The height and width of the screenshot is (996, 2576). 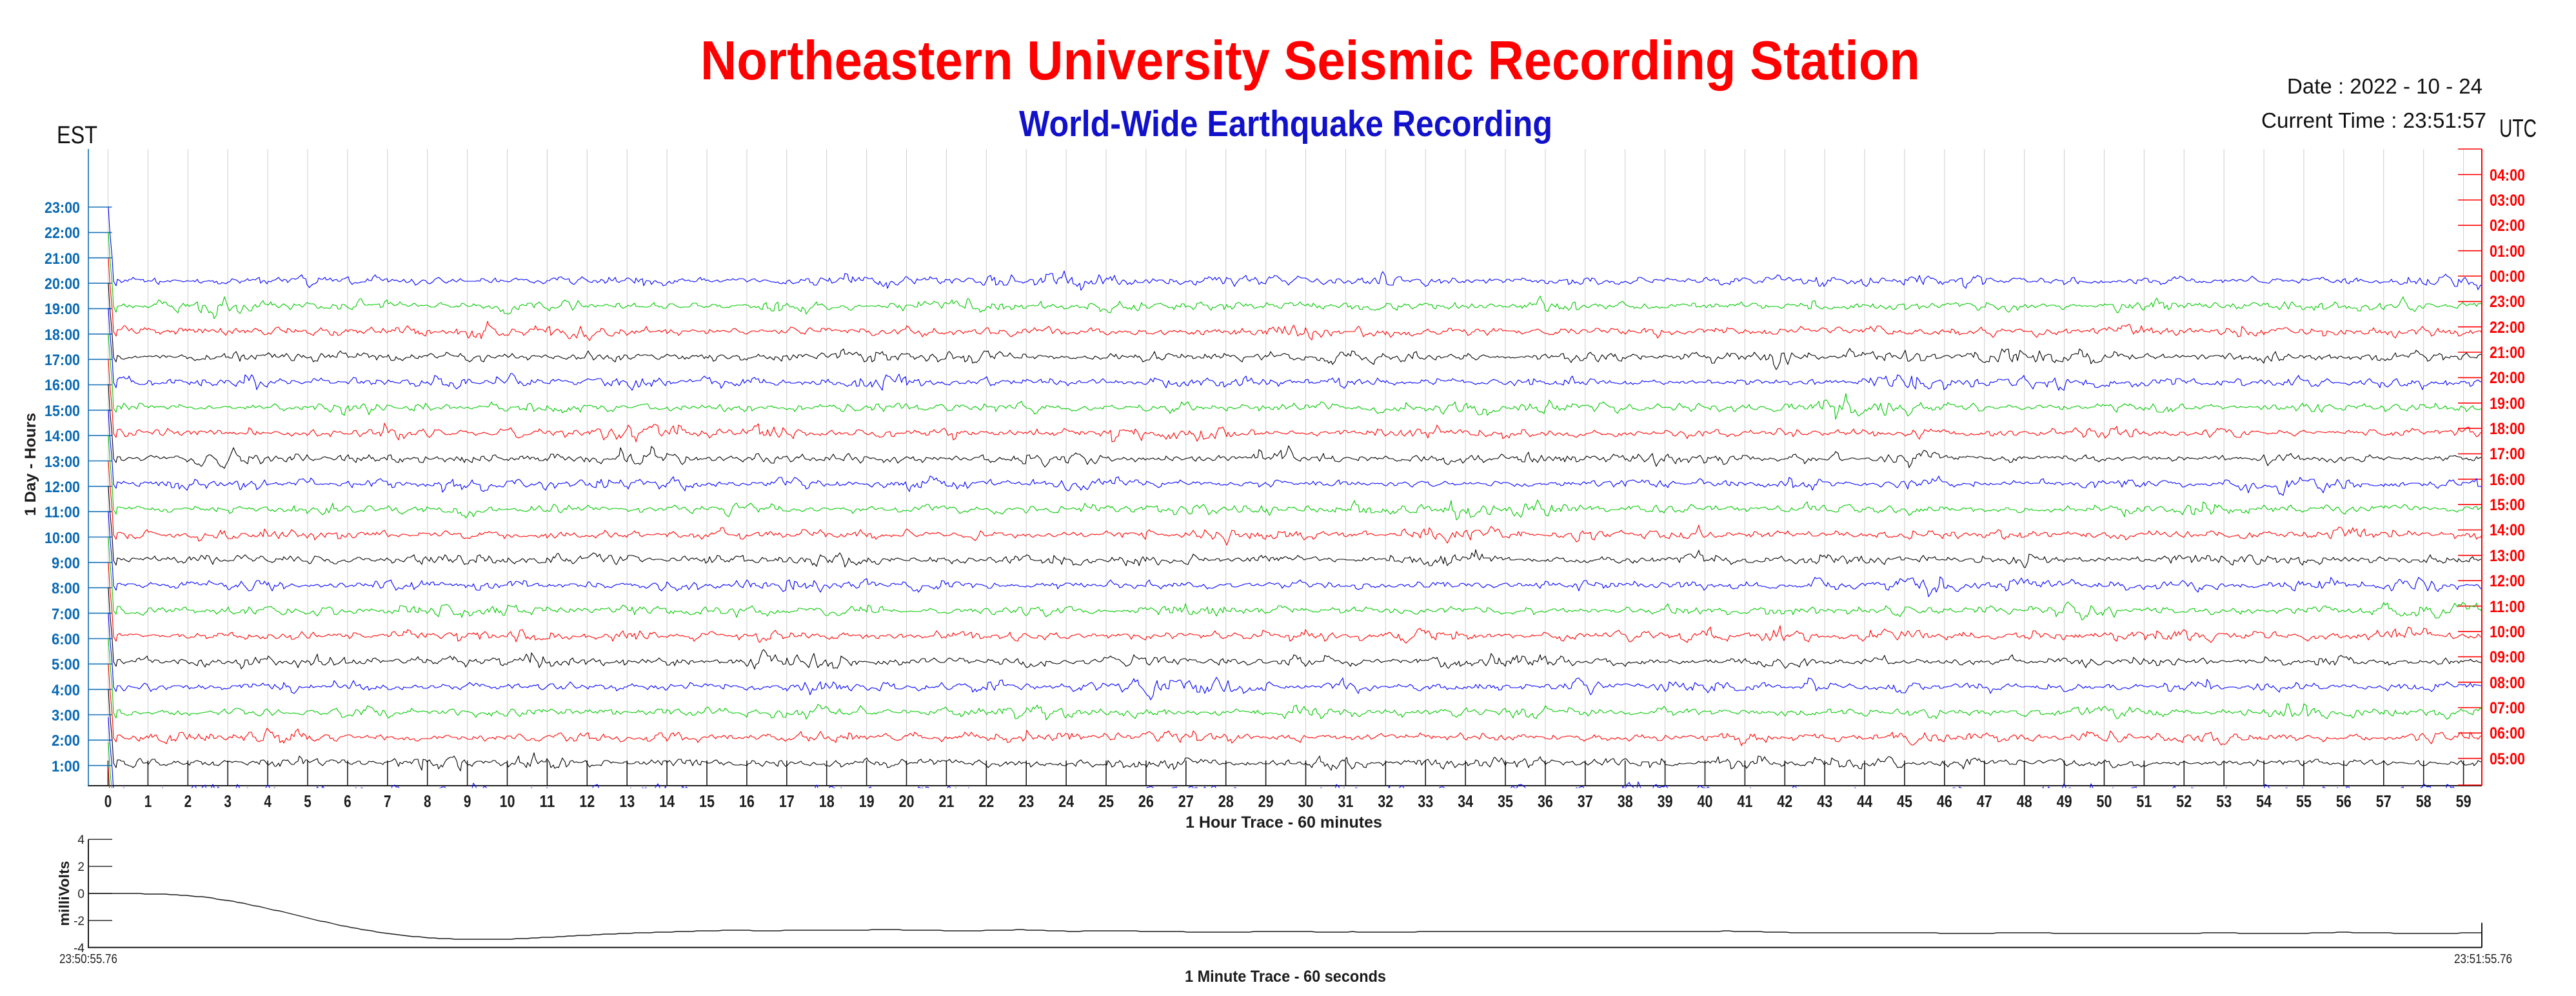 I want to click on svg-text: 16, so click(x=747, y=801).